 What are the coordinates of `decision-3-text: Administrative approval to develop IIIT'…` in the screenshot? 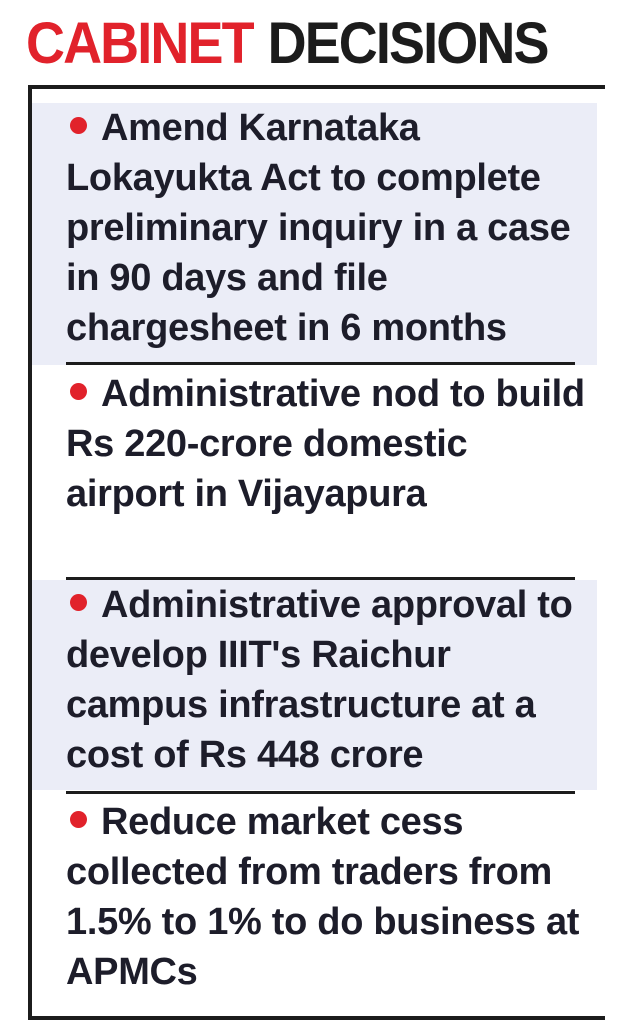 It's located at (319, 680).